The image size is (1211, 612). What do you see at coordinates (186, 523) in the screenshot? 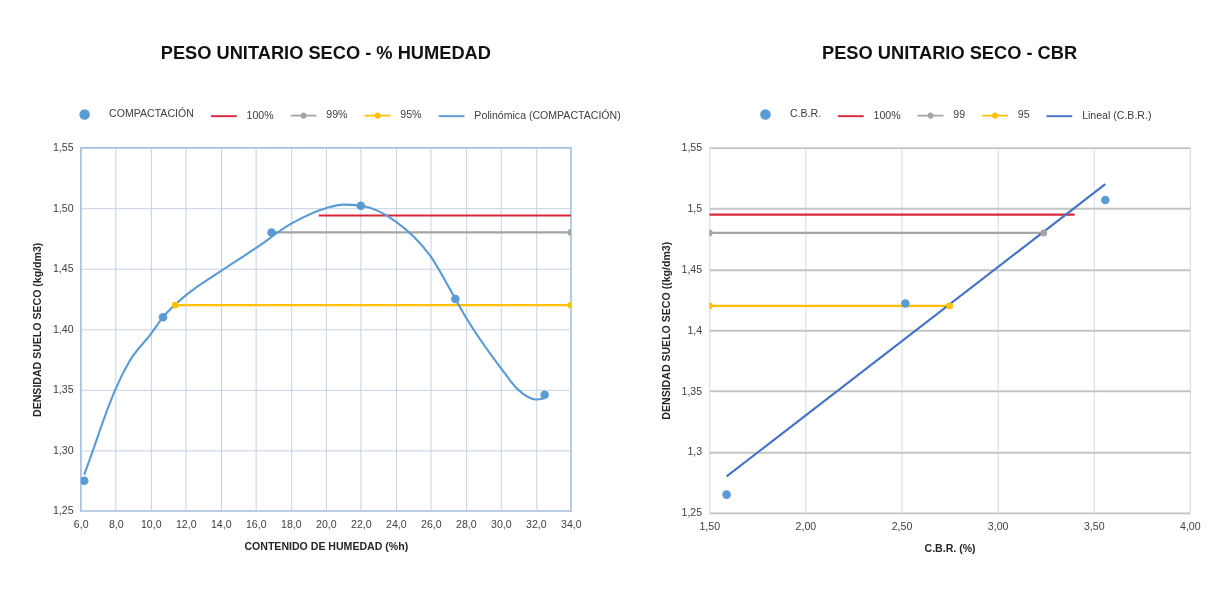
I see `x-tick-label: 12,0` at bounding box center [186, 523].